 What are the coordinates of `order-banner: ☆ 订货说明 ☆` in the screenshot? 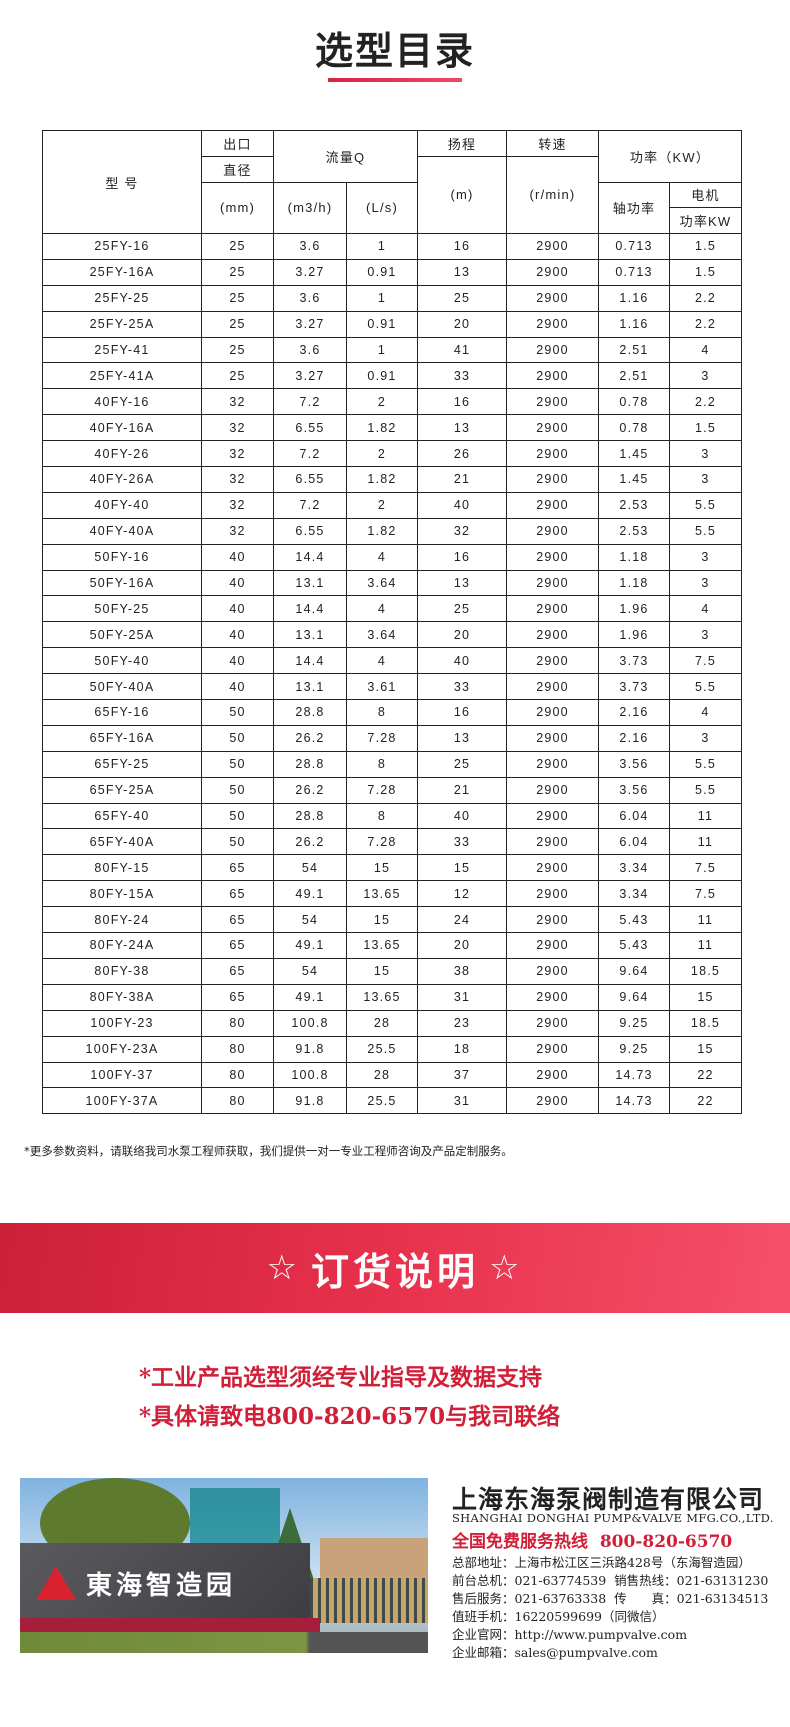 It's located at (395, 1268).